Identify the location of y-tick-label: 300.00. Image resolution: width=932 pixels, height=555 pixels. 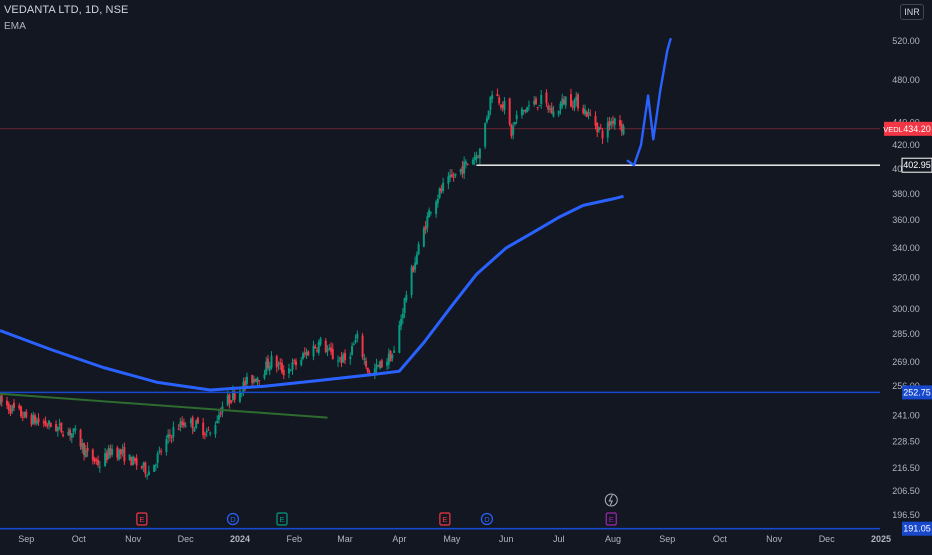
(906, 309).